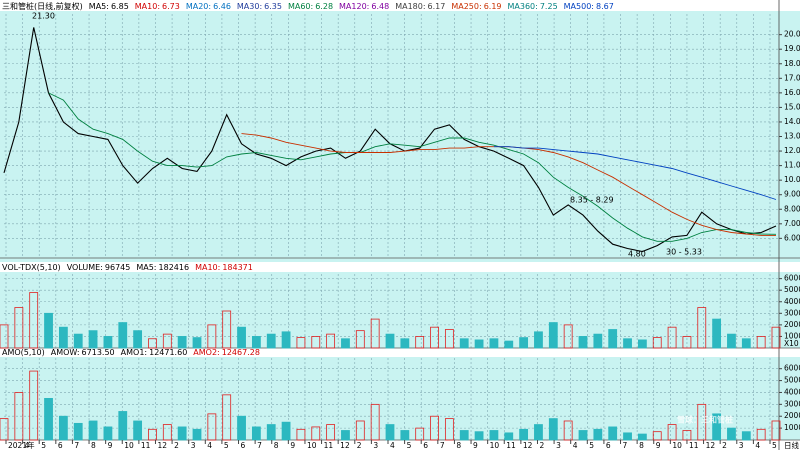 This screenshot has width=800, height=450. I want to click on legend-value: 7.25, so click(549, 6).